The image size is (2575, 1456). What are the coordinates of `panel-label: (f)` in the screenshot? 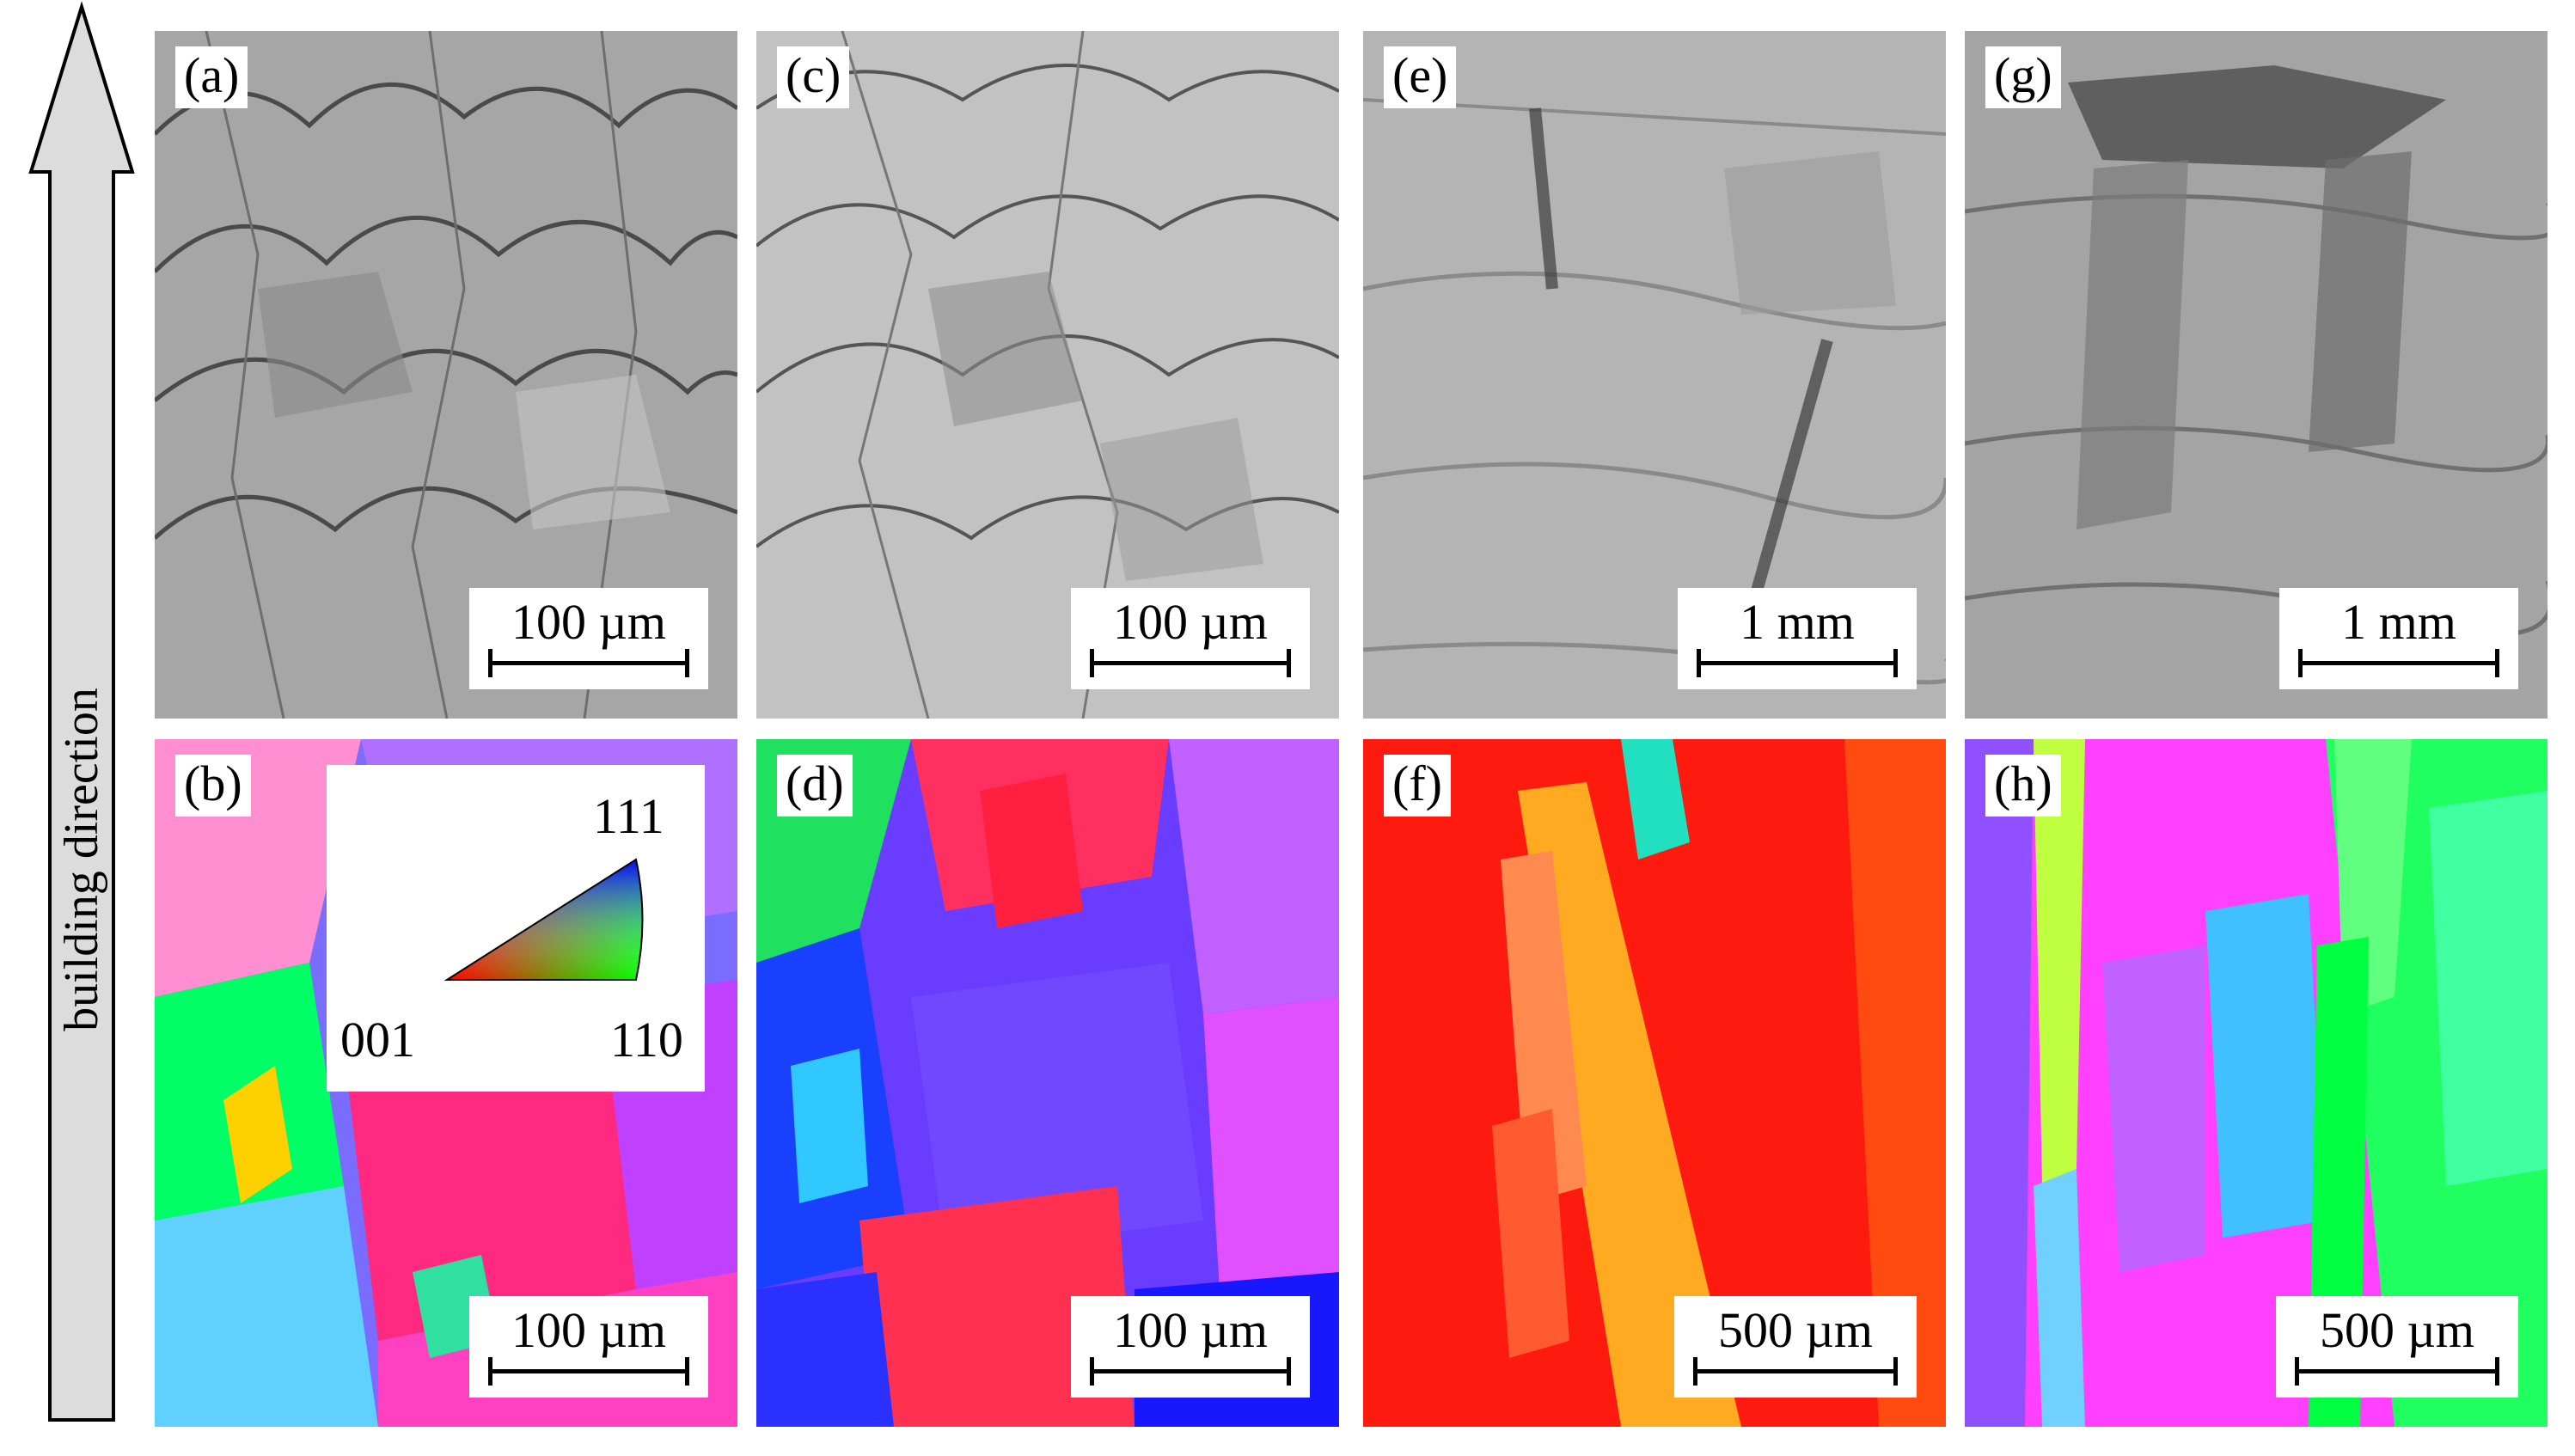 It's located at (1417, 786).